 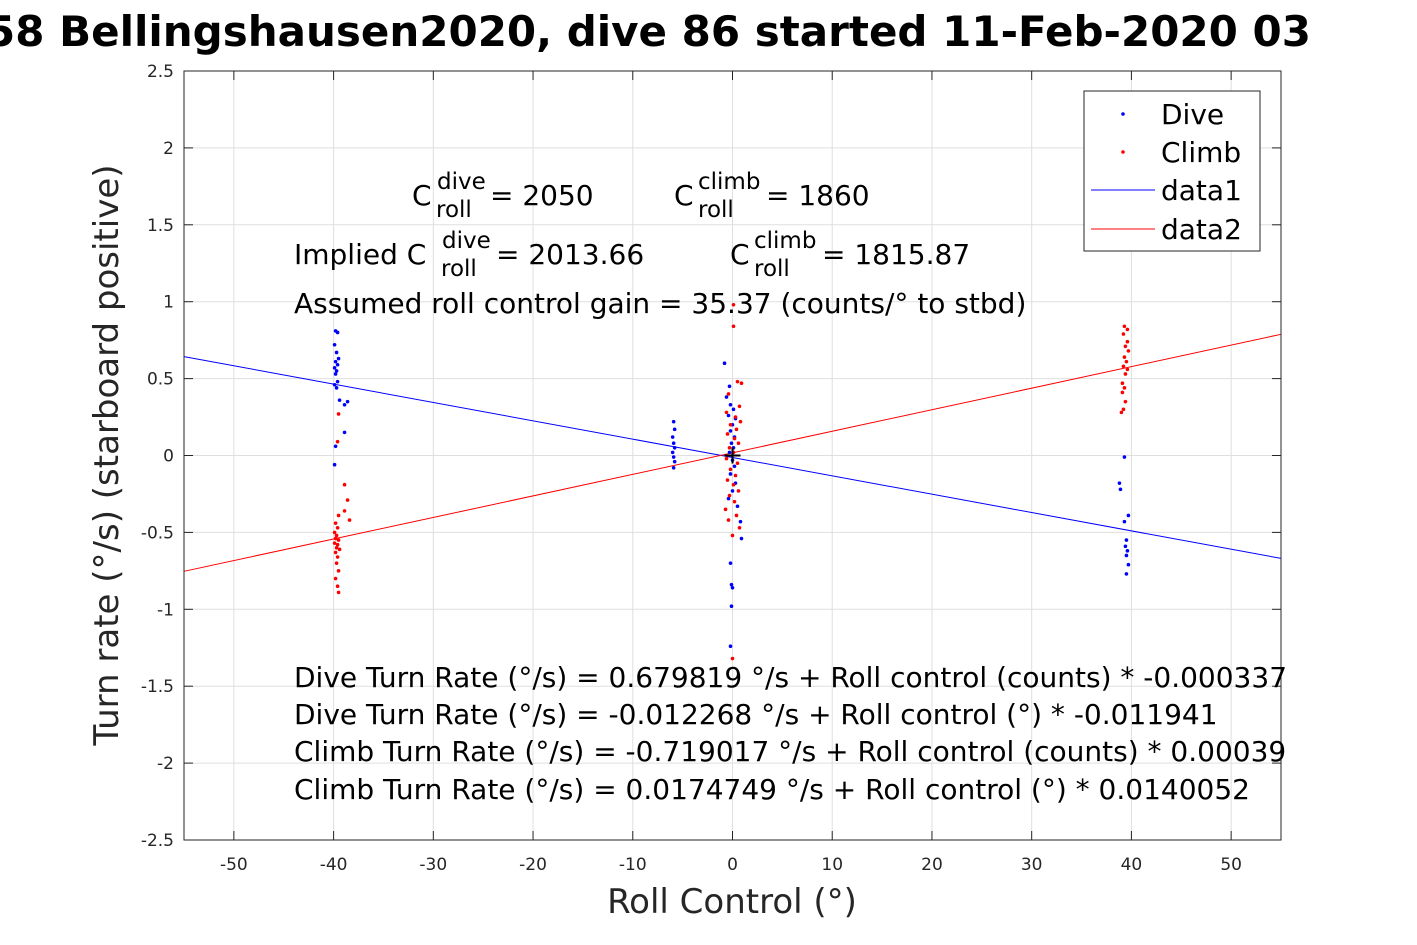 I want to click on c-dive-sub: roll, so click(x=454, y=210).